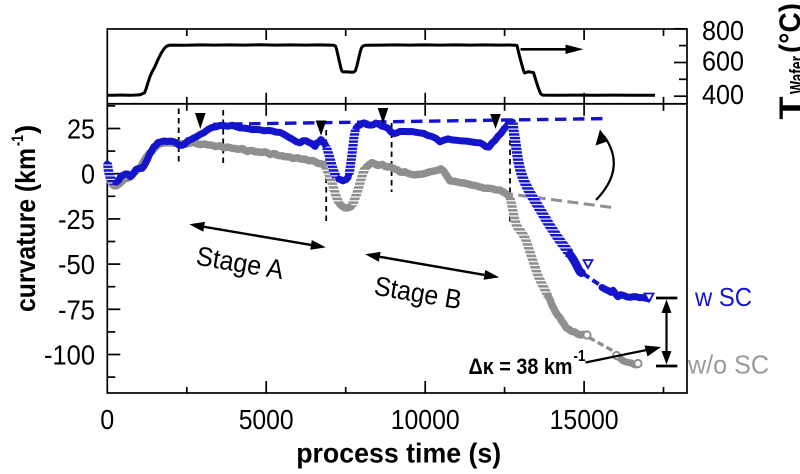  I want to click on svg-text: T, so click(787, 108).